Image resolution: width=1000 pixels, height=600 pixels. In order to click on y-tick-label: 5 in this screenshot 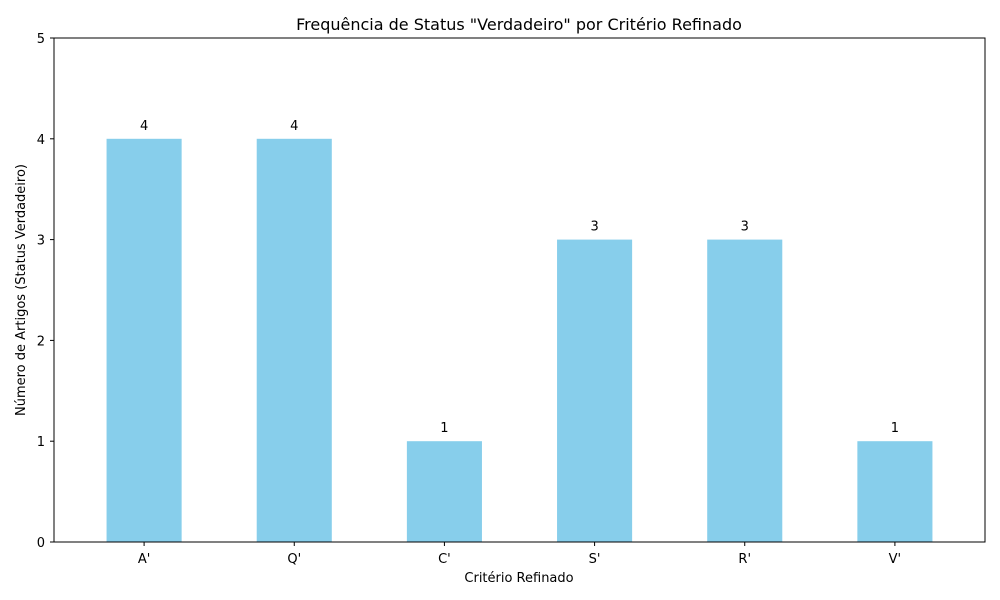, I will do `click(41, 39)`.